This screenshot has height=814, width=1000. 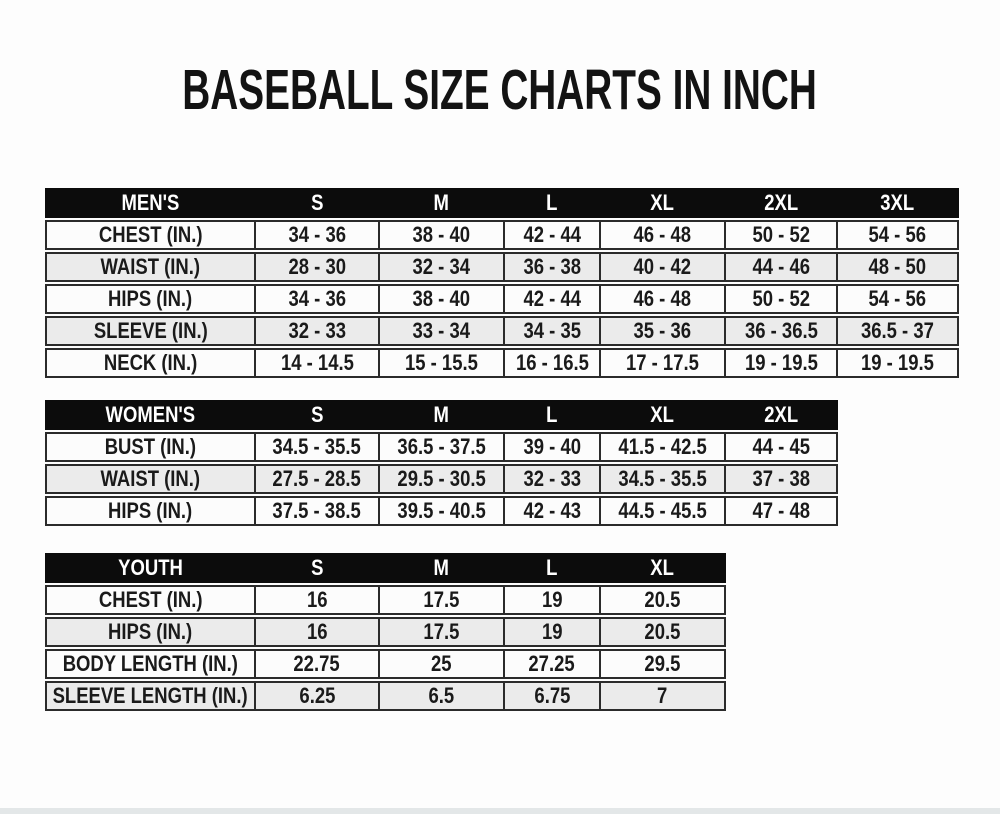 I want to click on value-text: 39 - 40, so click(x=552, y=446).